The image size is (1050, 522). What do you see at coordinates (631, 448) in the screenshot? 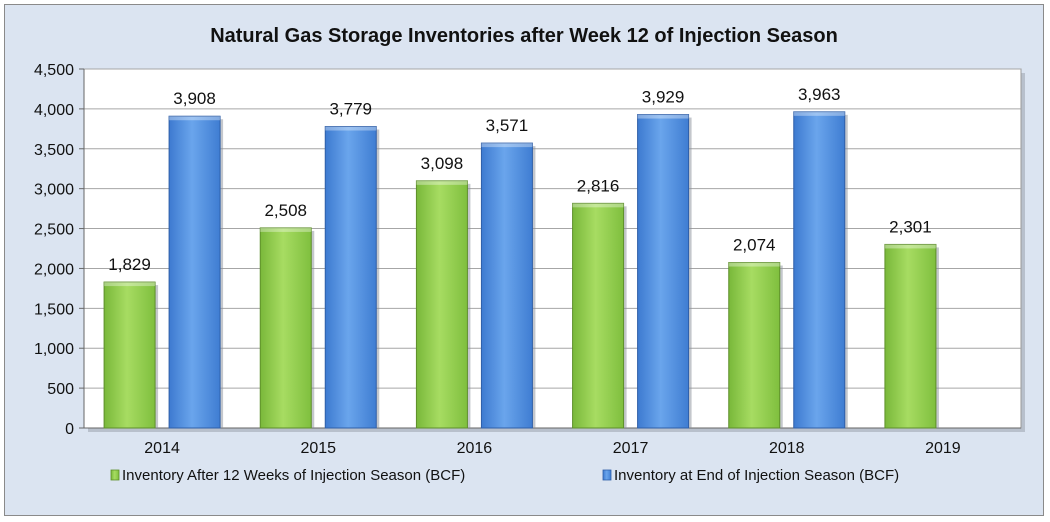
I see `x-tick-label: 2017` at bounding box center [631, 448].